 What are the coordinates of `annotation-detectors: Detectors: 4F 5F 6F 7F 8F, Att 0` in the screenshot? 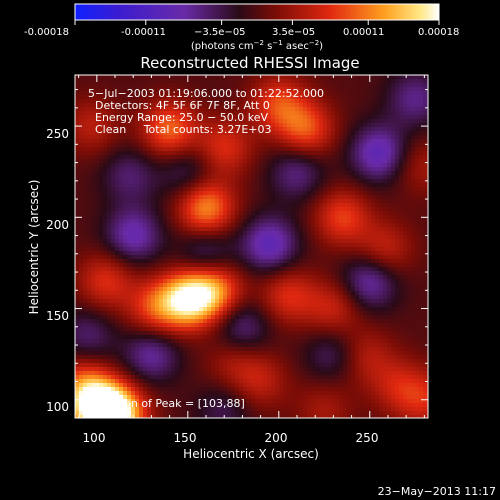 It's located at (182, 105).